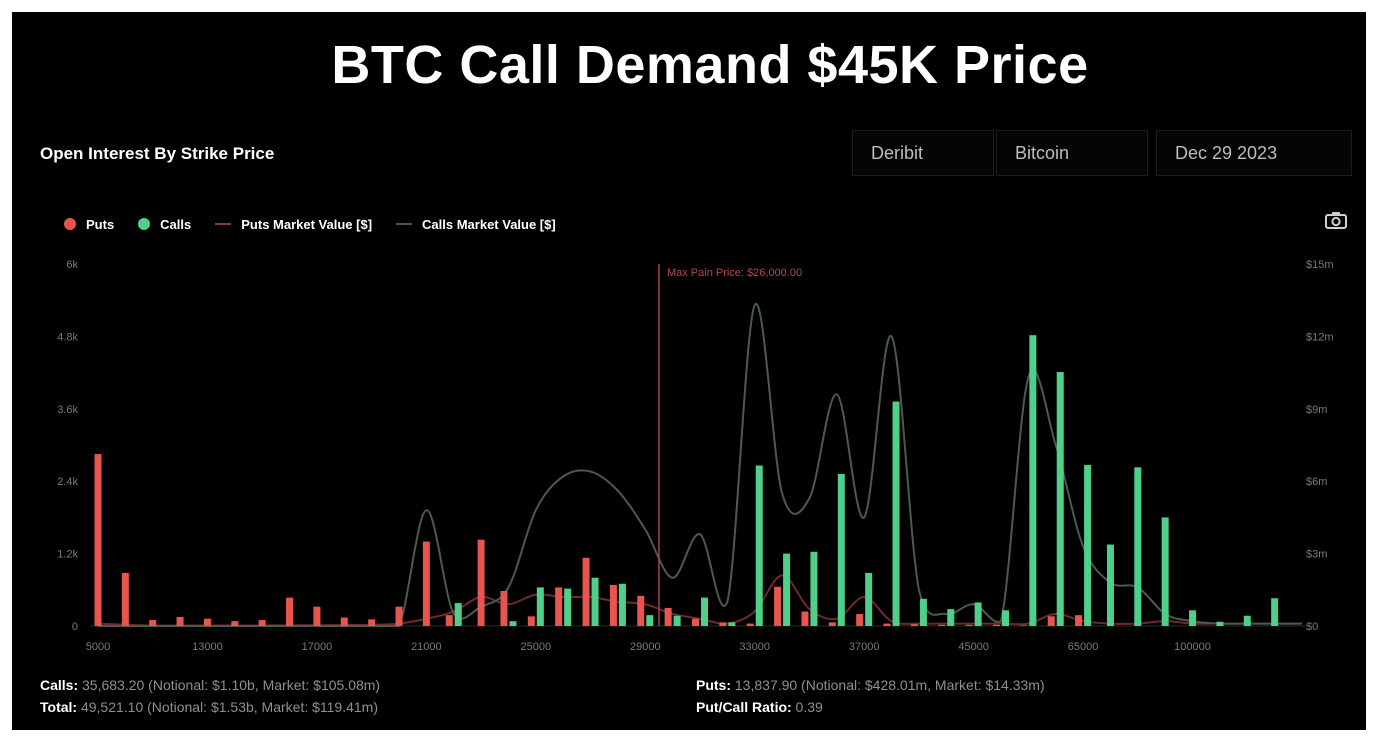 Image resolution: width=1378 pixels, height=740 pixels. Describe the element at coordinates (1320, 265) in the screenshot. I see `y-right-tick-label: $15m` at that location.